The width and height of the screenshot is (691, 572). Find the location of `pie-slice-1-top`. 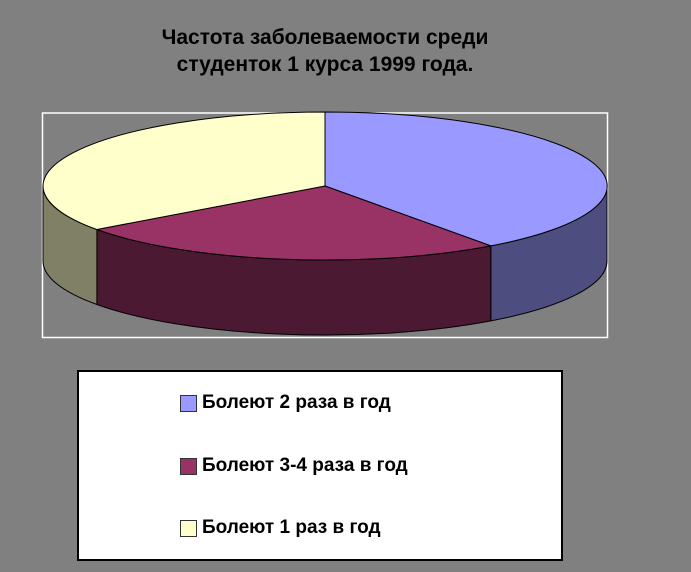

pie-slice-1-top is located at coordinates (294, 223).